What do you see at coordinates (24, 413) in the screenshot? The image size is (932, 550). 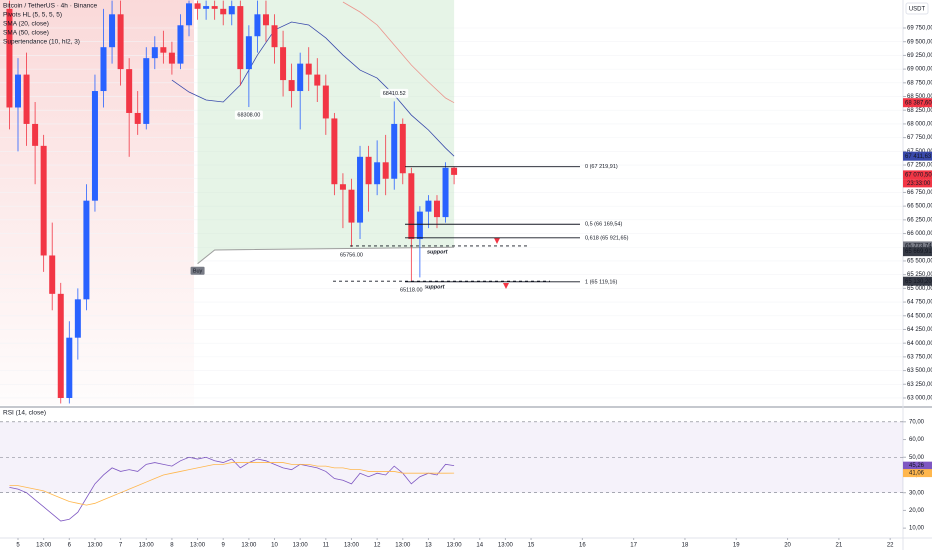 I see `rsi-title: RSI (14, close)` at bounding box center [24, 413].